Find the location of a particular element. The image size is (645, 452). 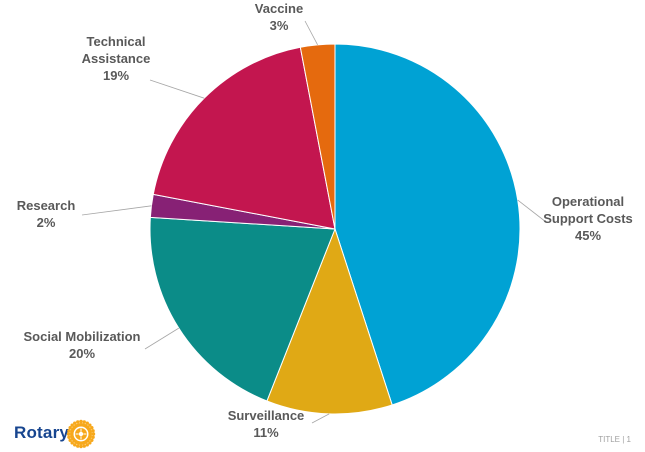

pie-slice-surveillance is located at coordinates (329, 321).